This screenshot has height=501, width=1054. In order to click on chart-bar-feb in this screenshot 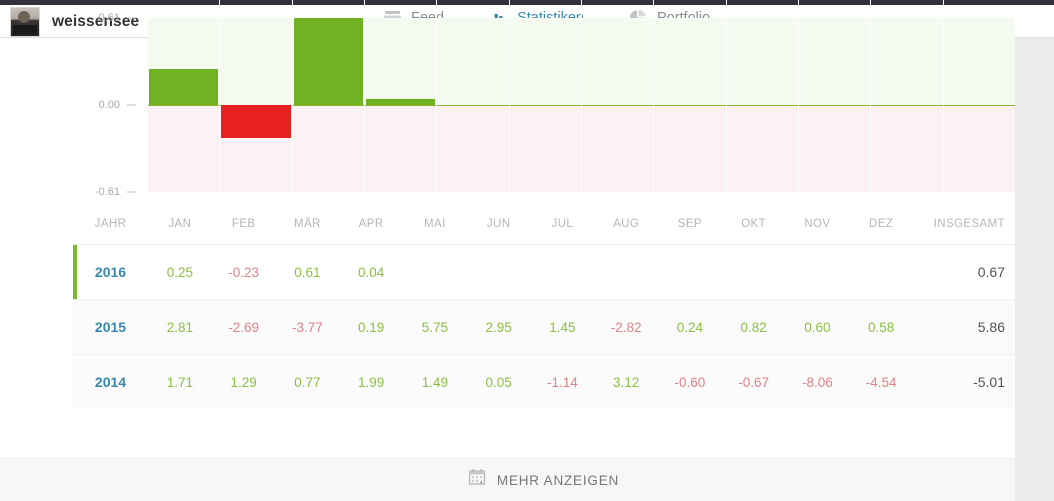, I will do `click(256, 121)`.